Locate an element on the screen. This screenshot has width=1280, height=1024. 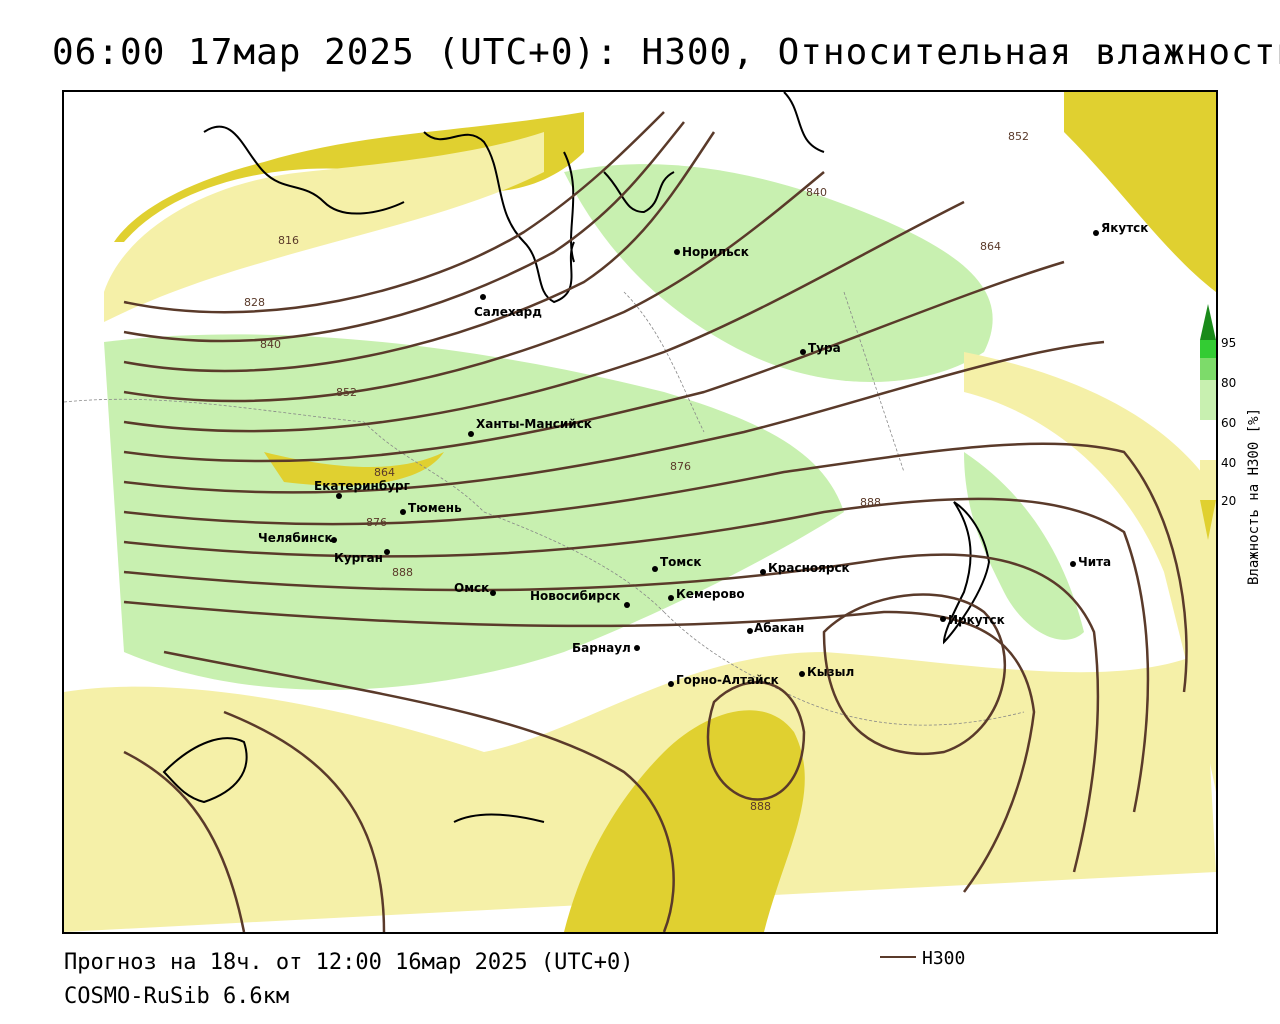
city-label: Новосибирск is located at coordinates (575, 596).